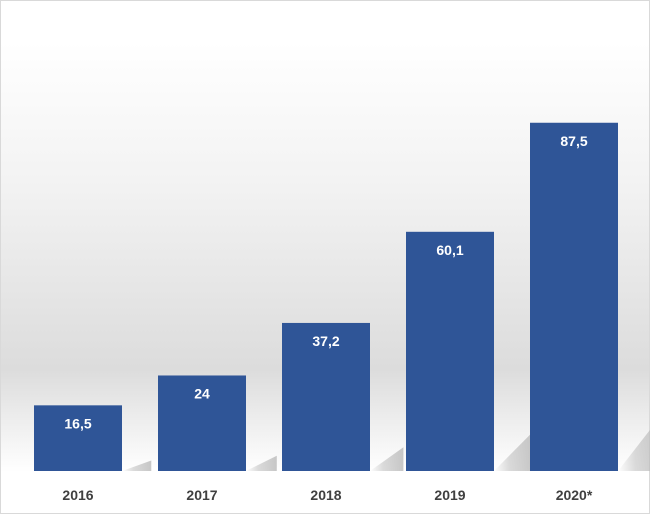 The width and height of the screenshot is (650, 515). What do you see at coordinates (202, 423) in the screenshot?
I see `bar-2017` at bounding box center [202, 423].